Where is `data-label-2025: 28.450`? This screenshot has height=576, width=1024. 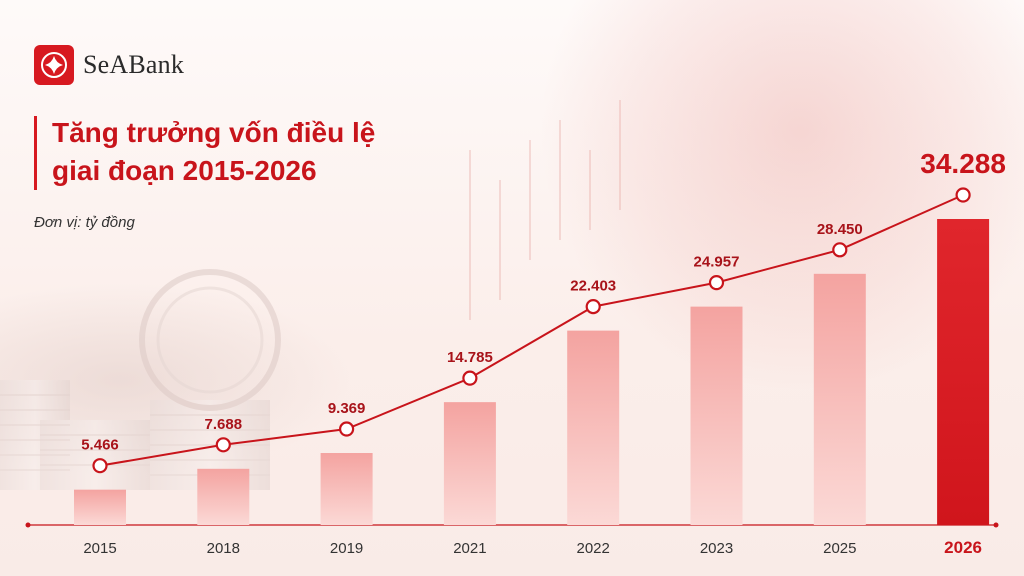 data-label-2025: 28.450 is located at coordinates (840, 229).